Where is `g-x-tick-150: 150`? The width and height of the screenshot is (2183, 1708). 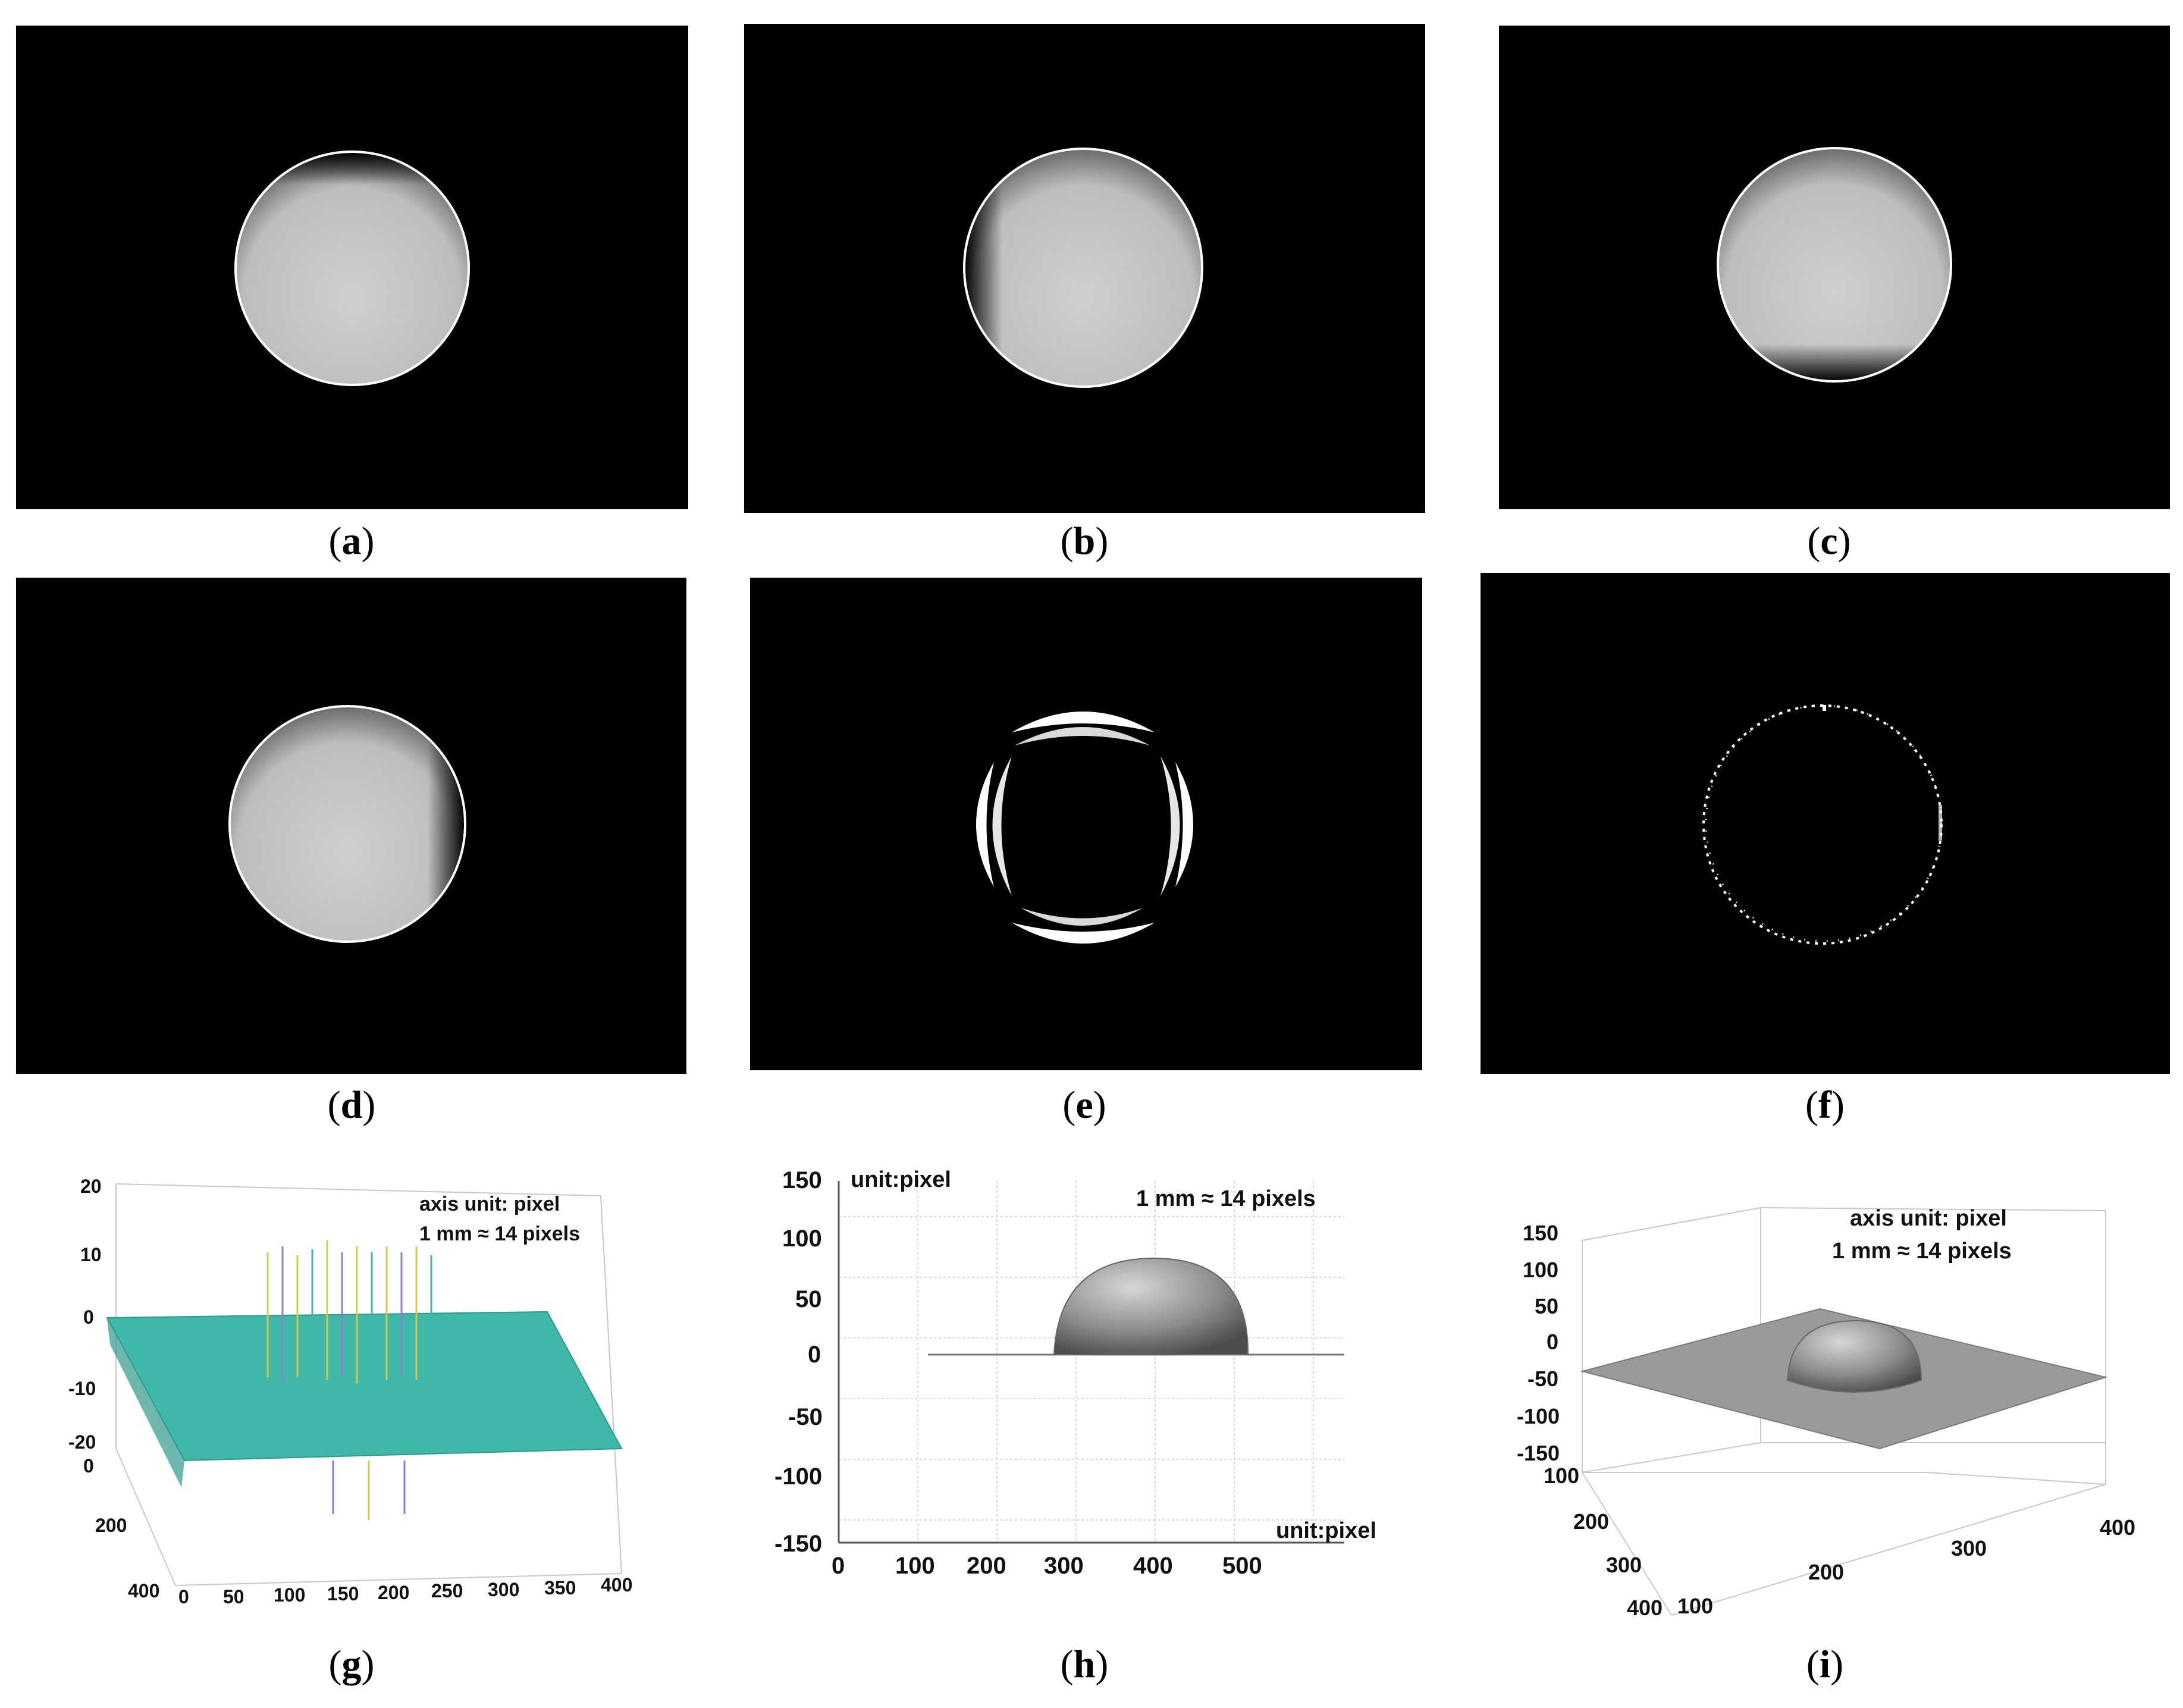 g-x-tick-150: 150 is located at coordinates (343, 1593).